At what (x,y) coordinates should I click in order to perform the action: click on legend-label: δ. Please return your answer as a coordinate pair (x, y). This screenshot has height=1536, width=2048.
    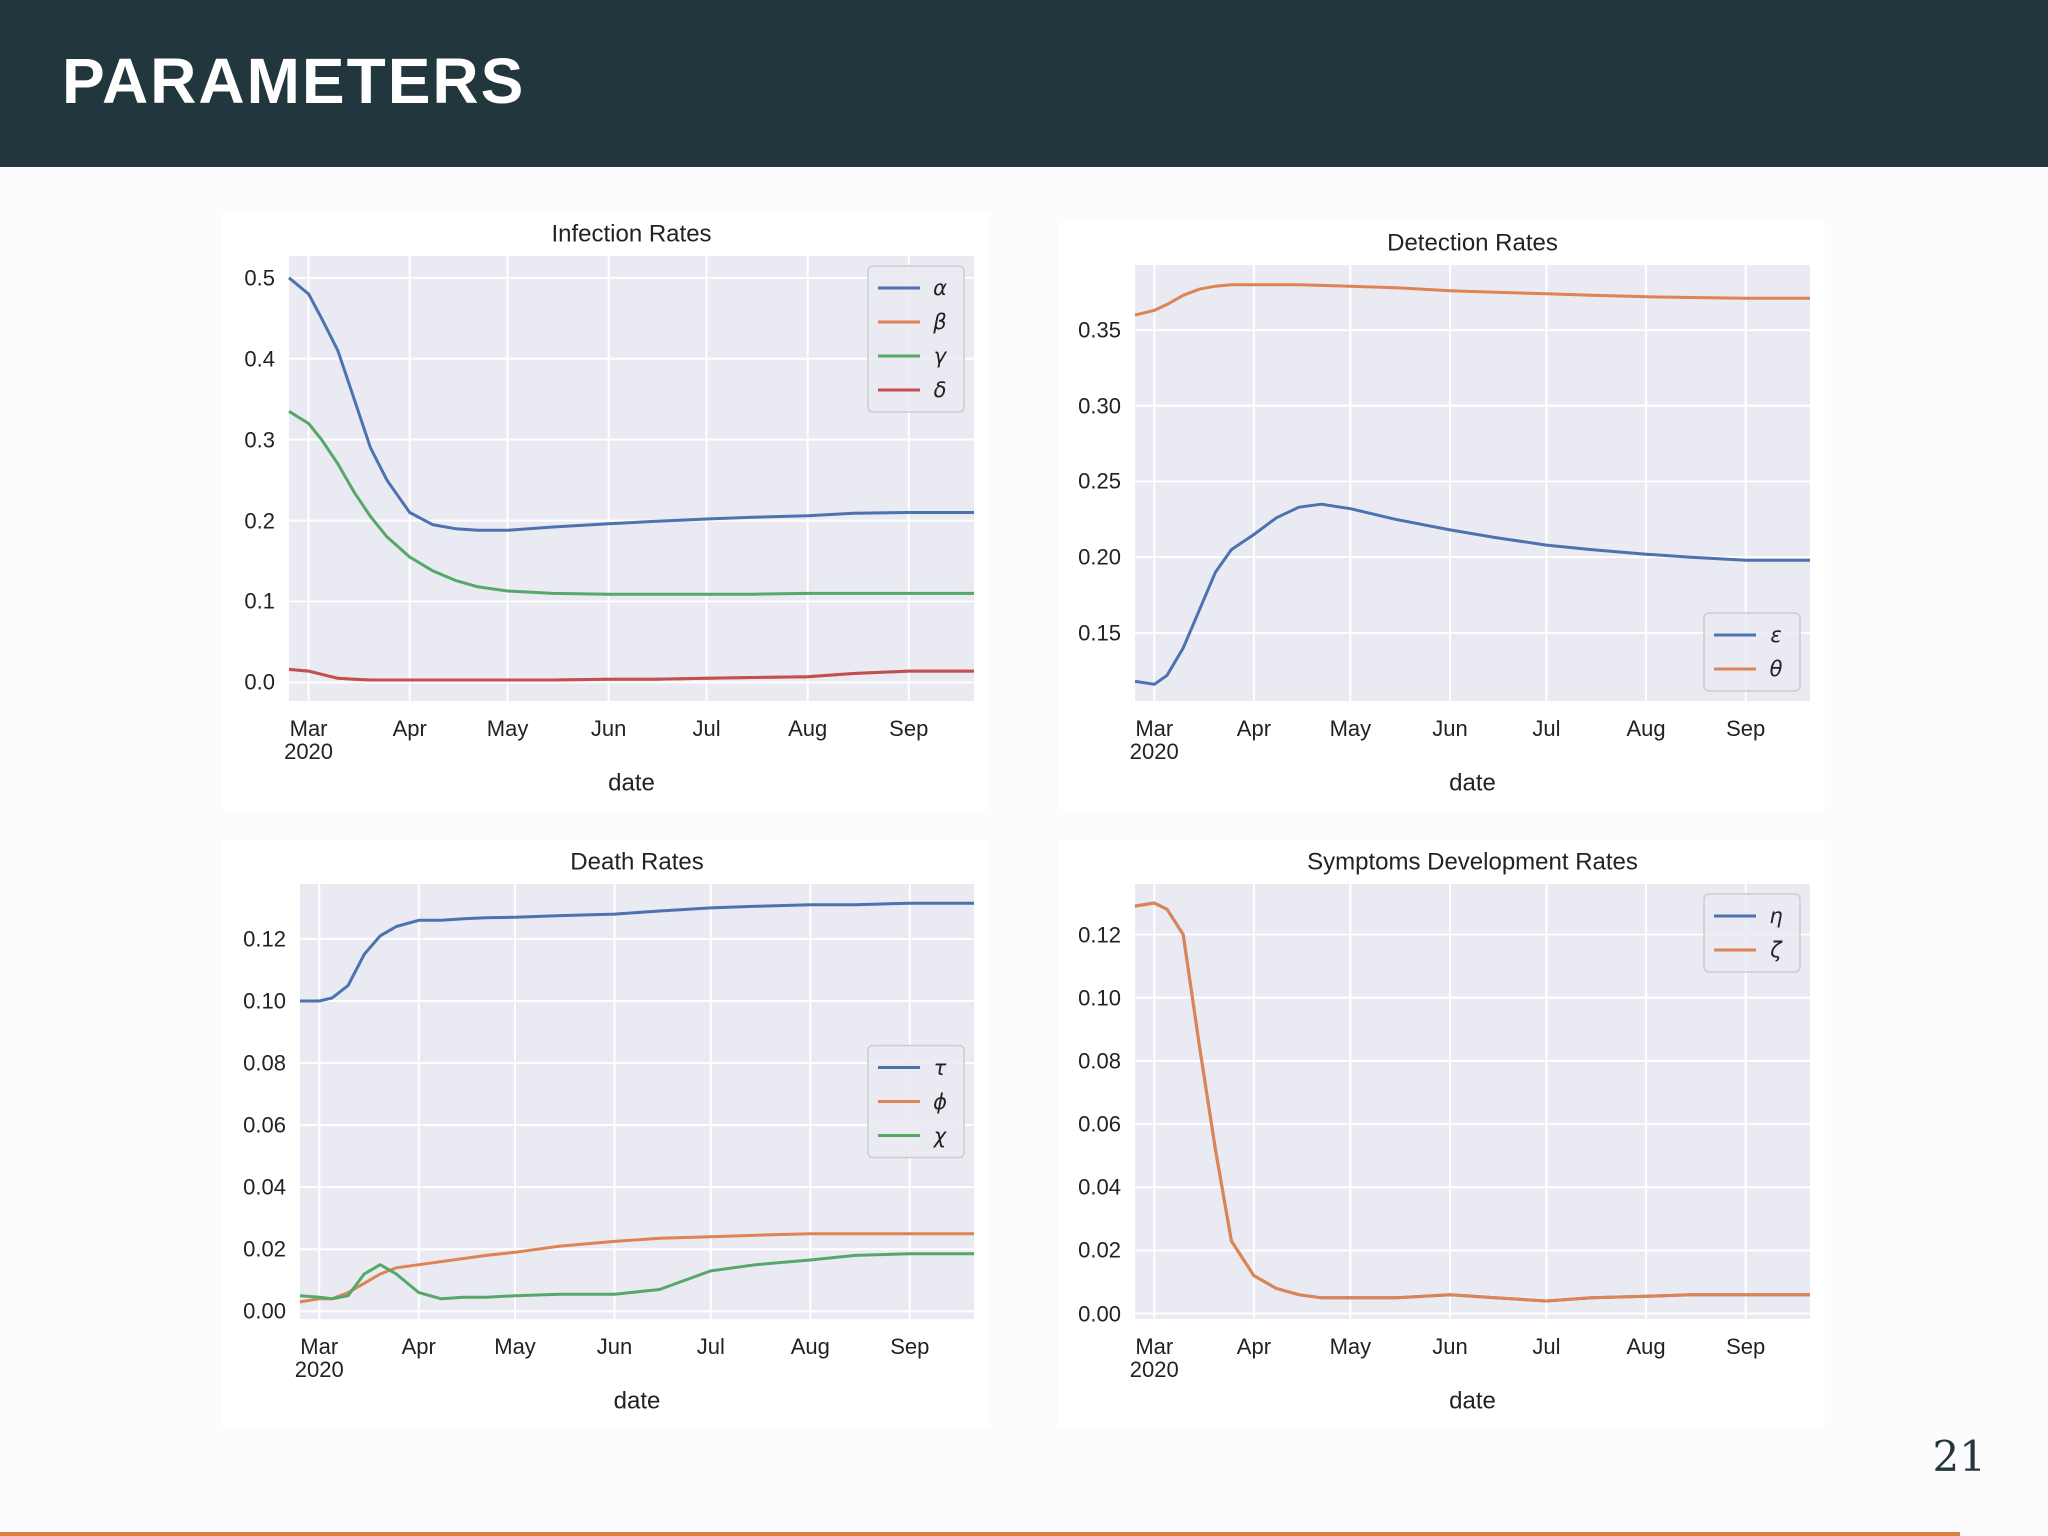
    Looking at the image, I should click on (940, 389).